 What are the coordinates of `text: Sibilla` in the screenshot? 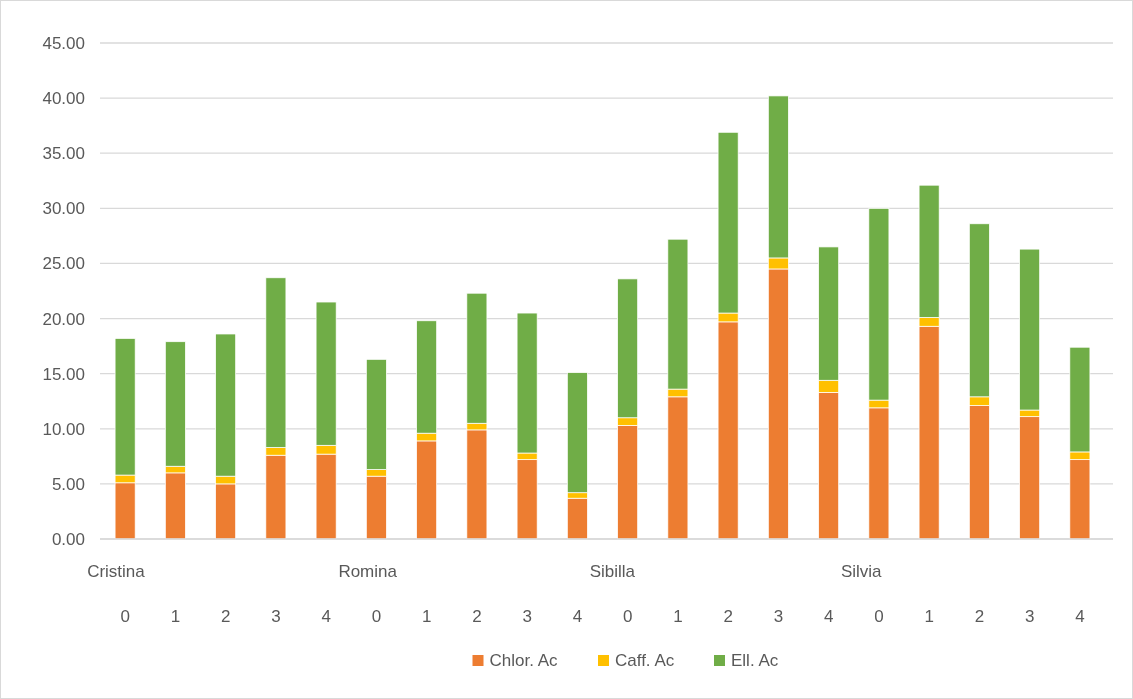 It's located at (612, 571).